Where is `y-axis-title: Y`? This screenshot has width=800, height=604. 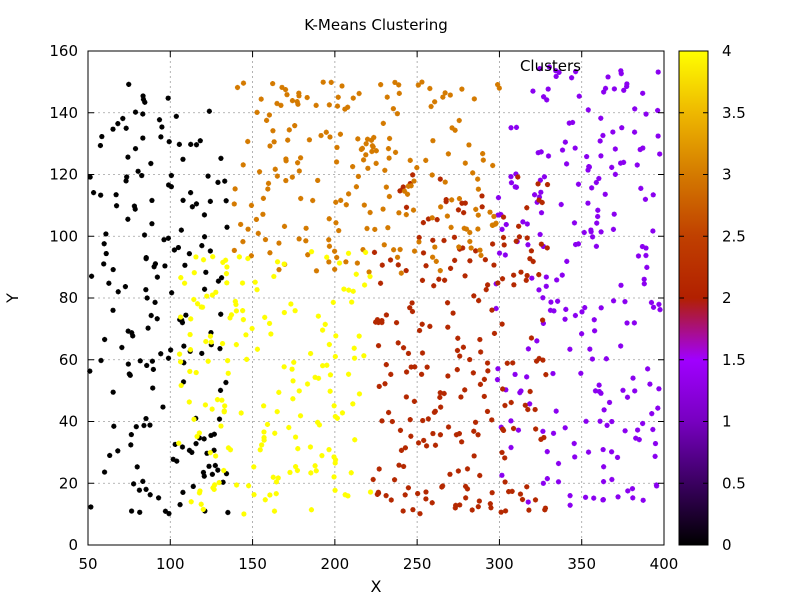 y-axis-title: Y is located at coordinates (12, 298).